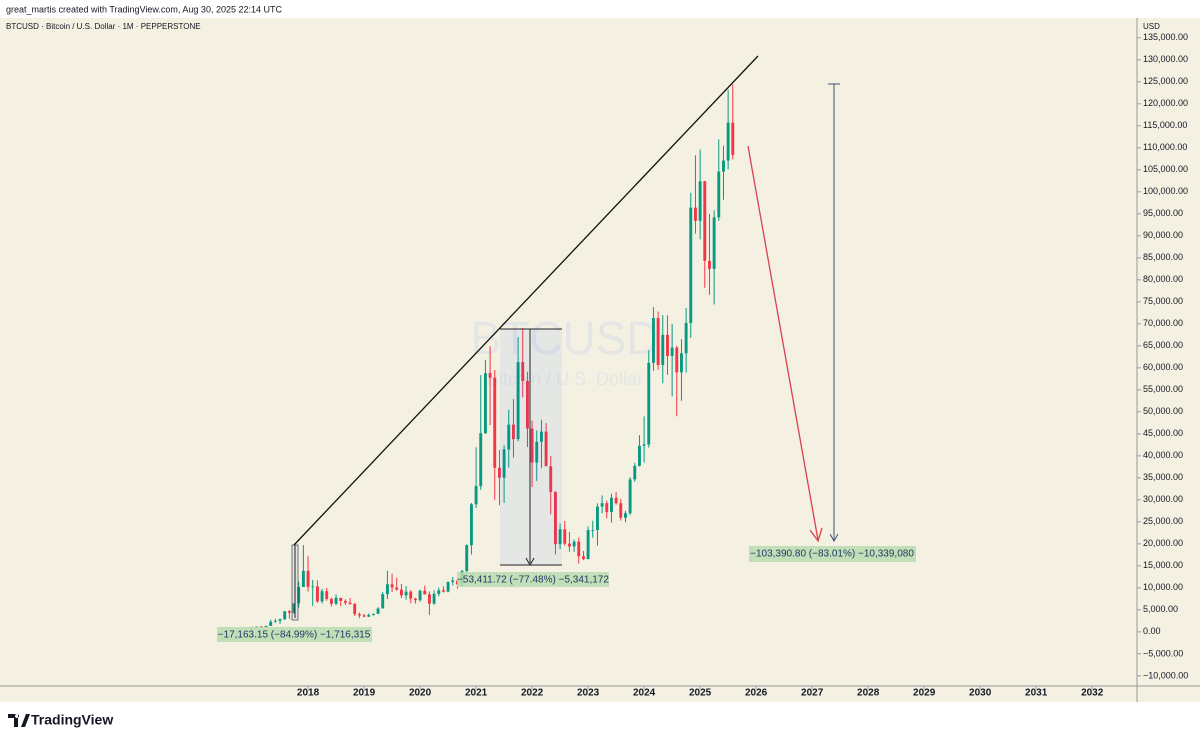 The width and height of the screenshot is (1200, 744). Describe the element at coordinates (1152, 631) in the screenshot. I see `y-tick-label: 0.00` at that location.